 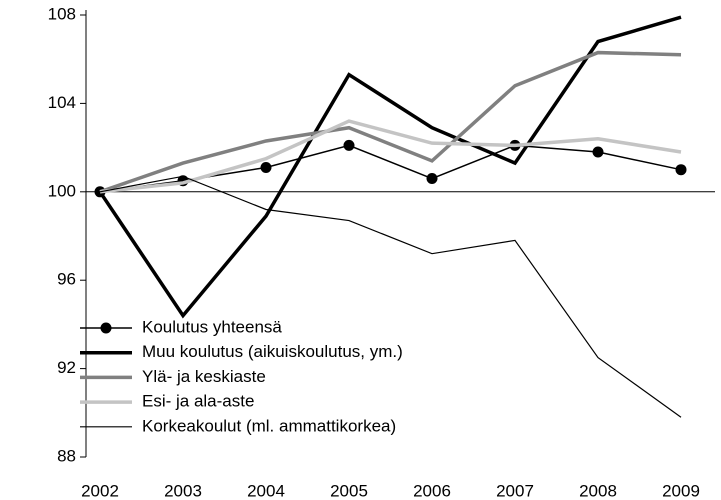 What do you see at coordinates (62, 190) in the screenshot?
I see `y-tick-label: 100` at bounding box center [62, 190].